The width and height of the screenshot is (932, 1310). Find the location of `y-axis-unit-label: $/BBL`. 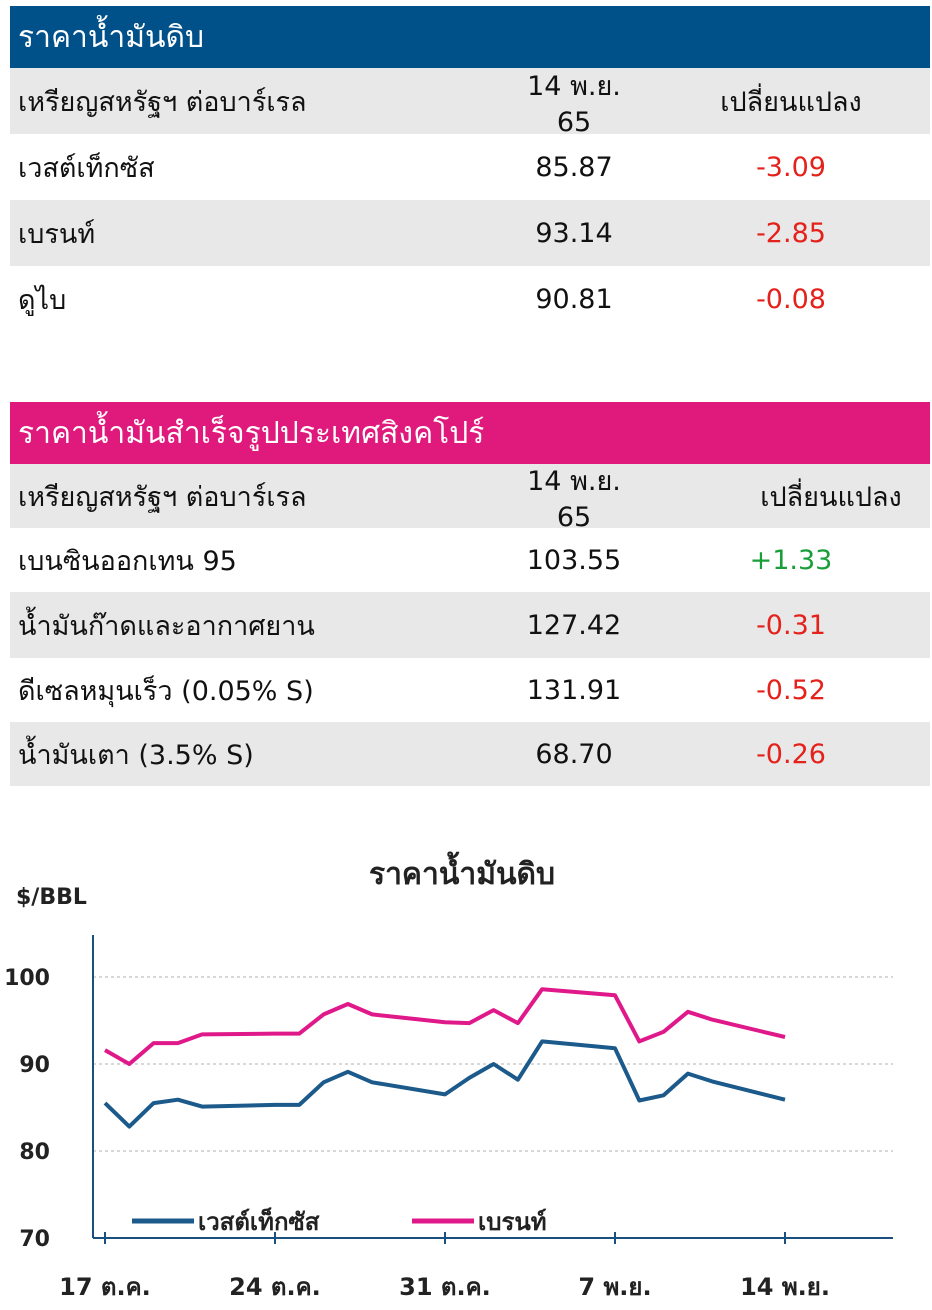

y-axis-unit-label: $/BBL is located at coordinates (51, 897).